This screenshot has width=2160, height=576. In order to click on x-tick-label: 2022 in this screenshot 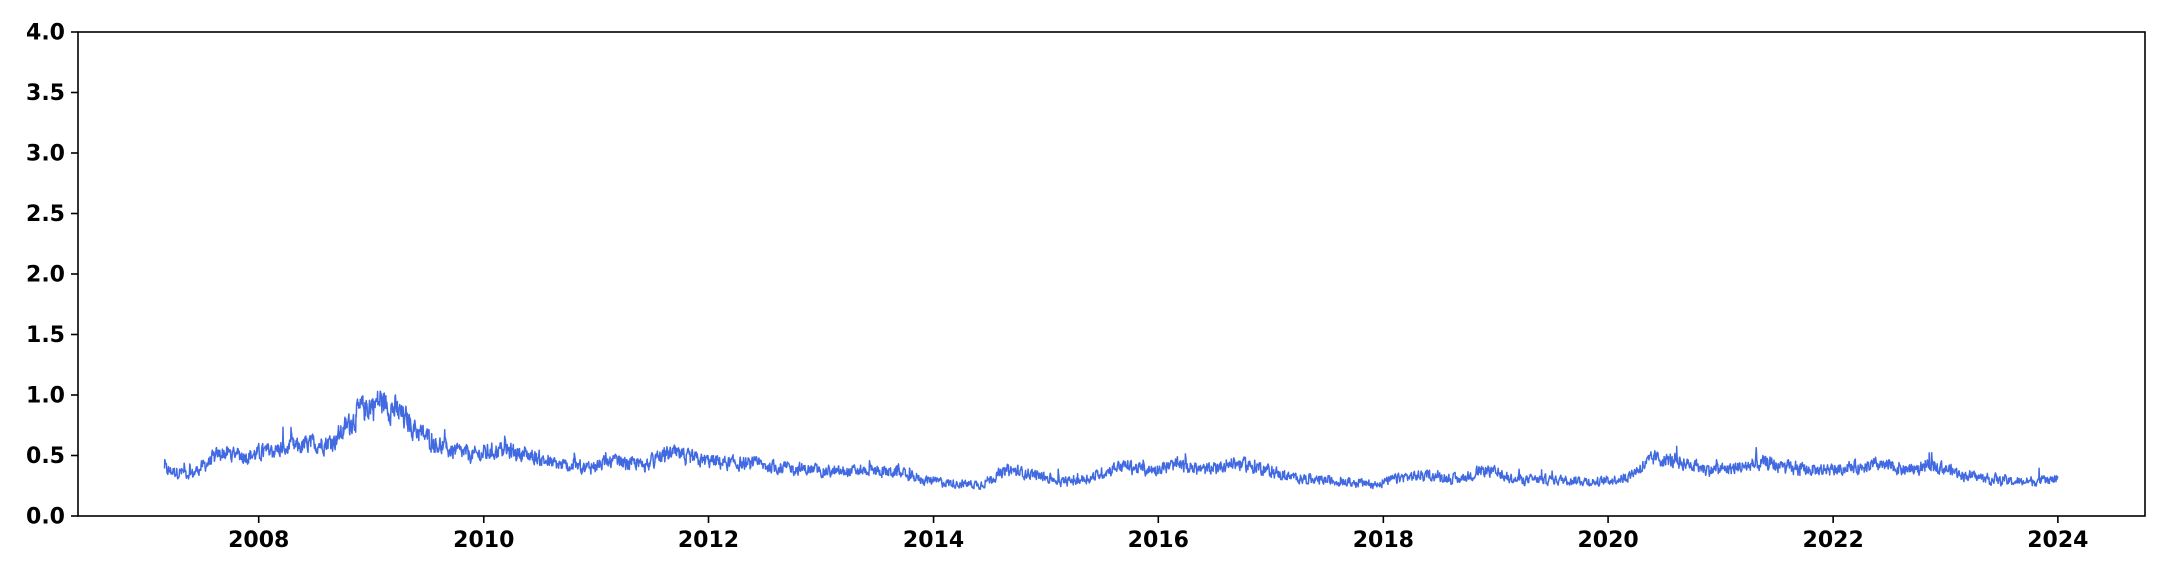, I will do `click(1833, 540)`.